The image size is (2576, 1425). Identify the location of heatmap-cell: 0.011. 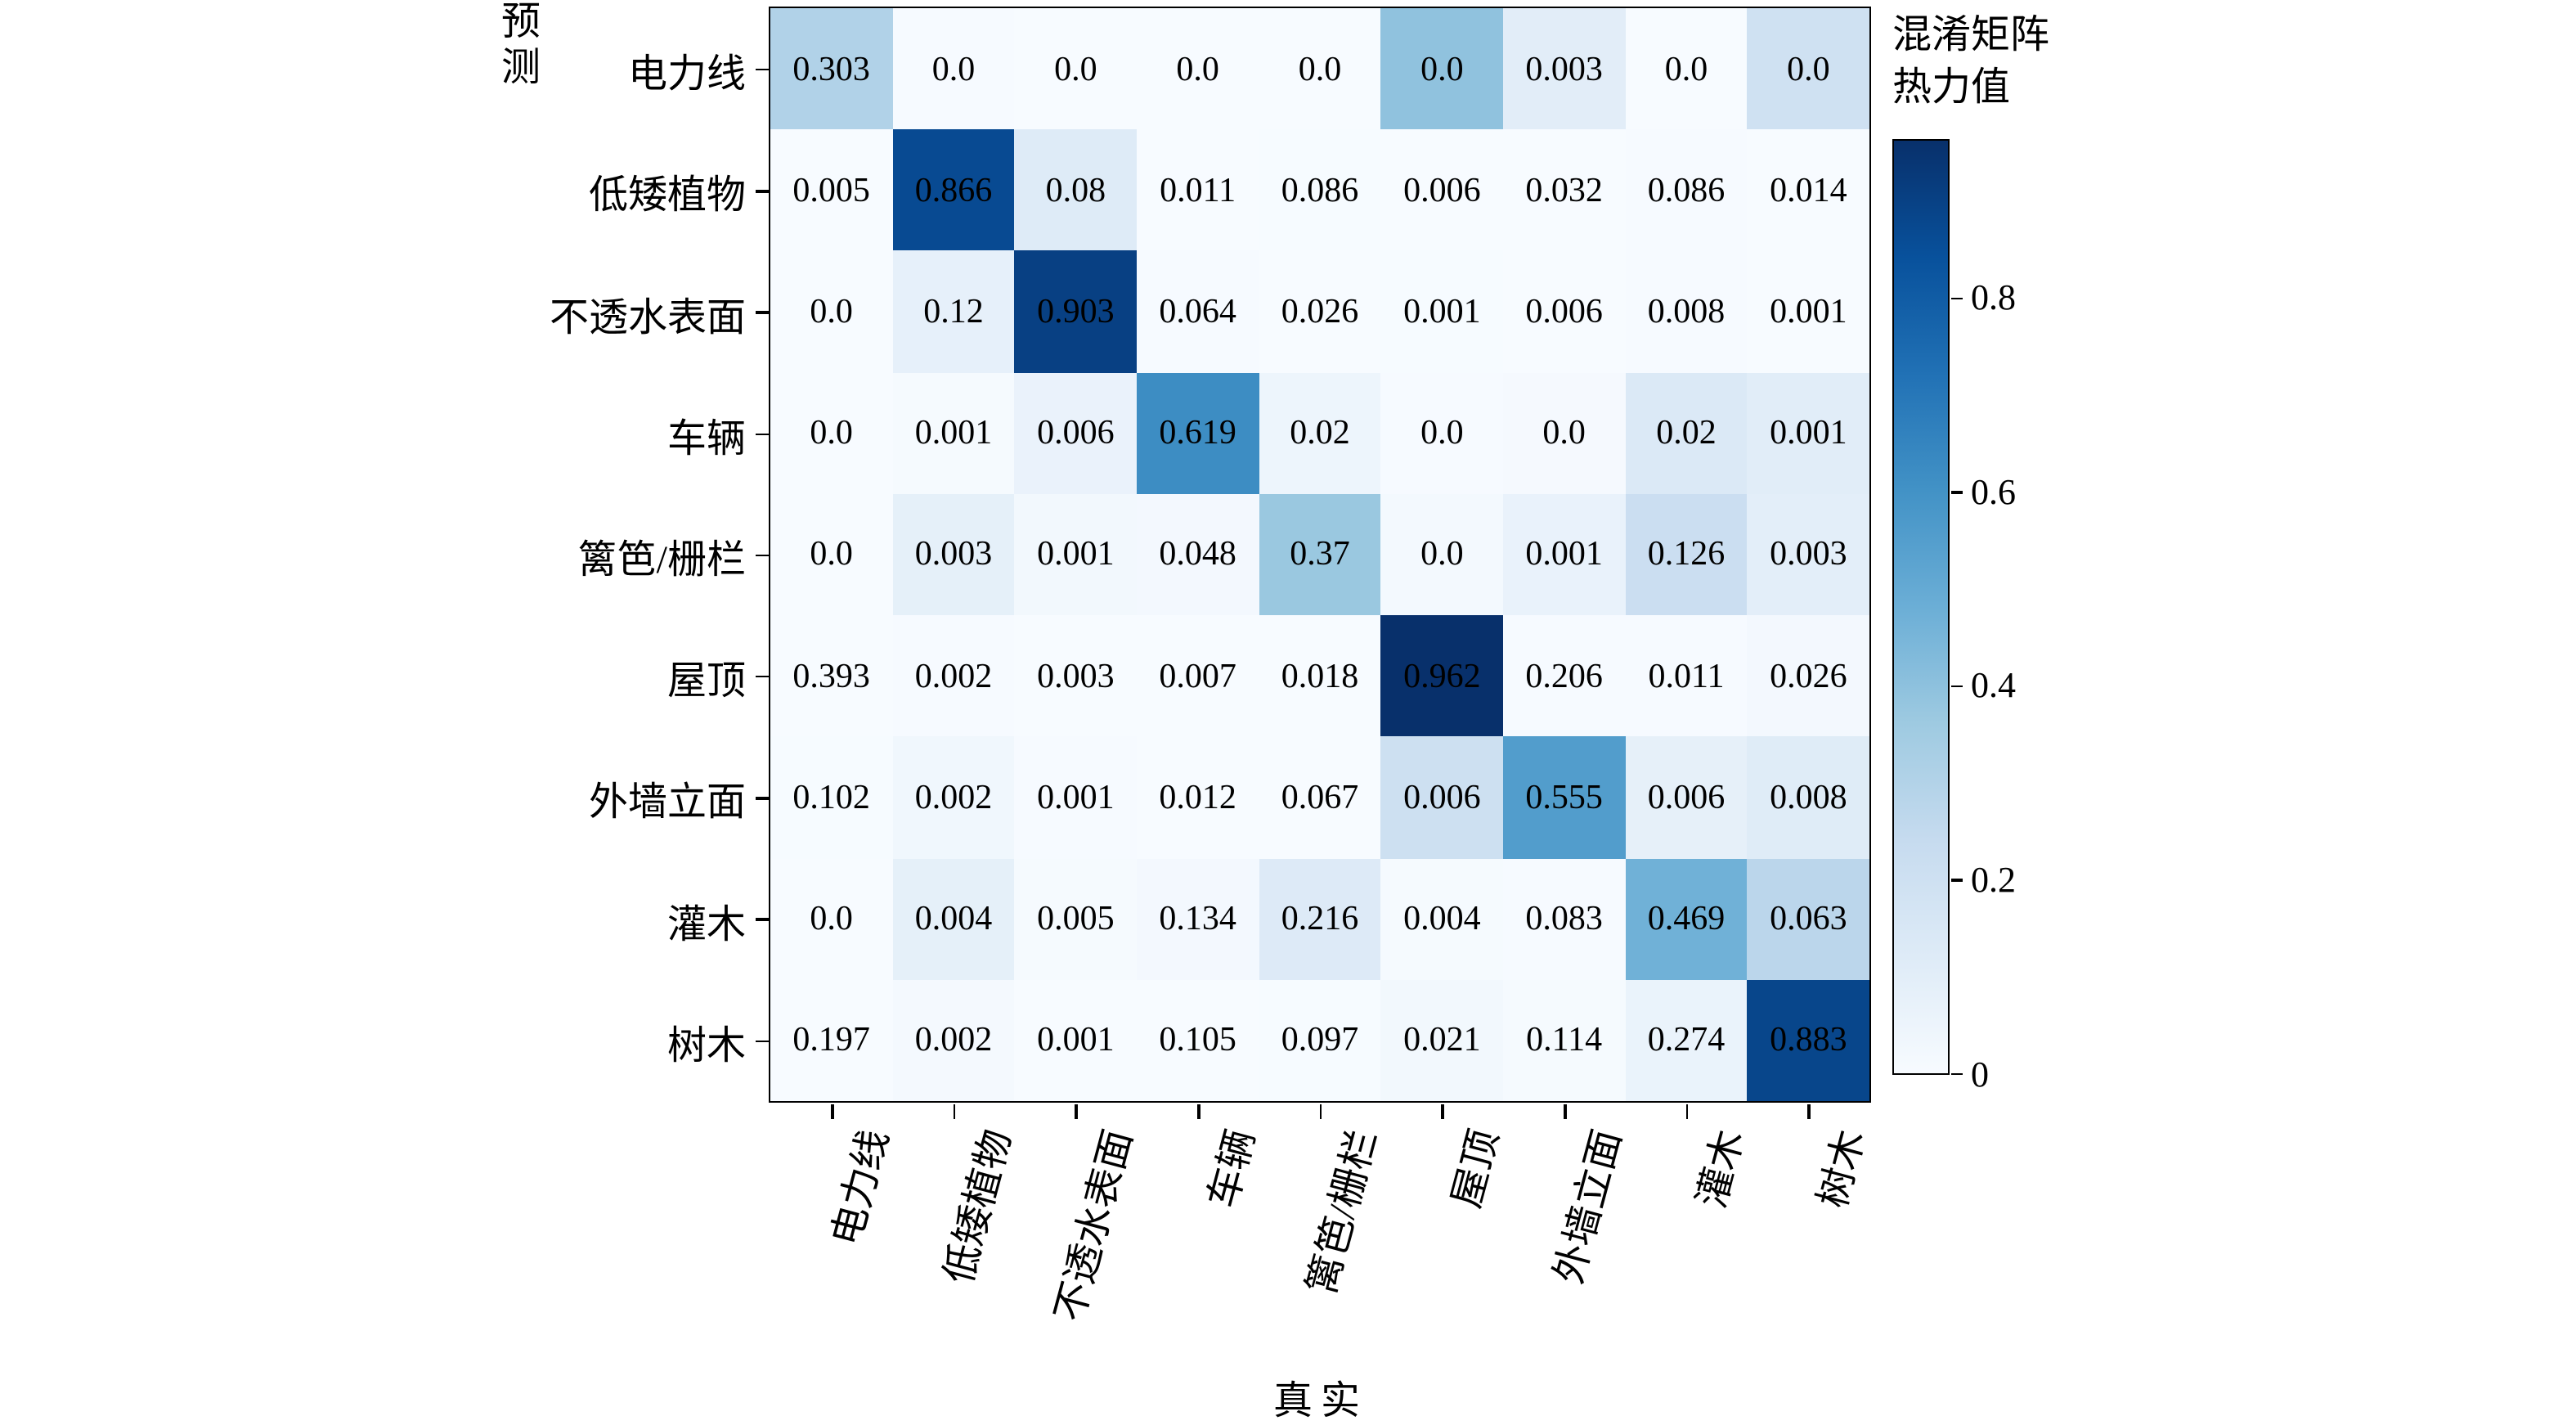
(1687, 676).